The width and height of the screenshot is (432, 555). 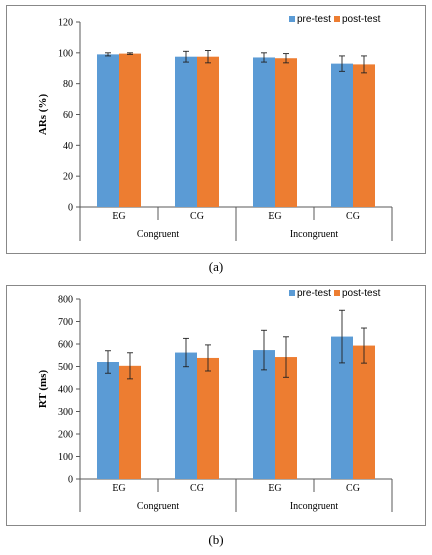 What do you see at coordinates (65, 322) in the screenshot?
I see `y-tick-label: 700` at bounding box center [65, 322].